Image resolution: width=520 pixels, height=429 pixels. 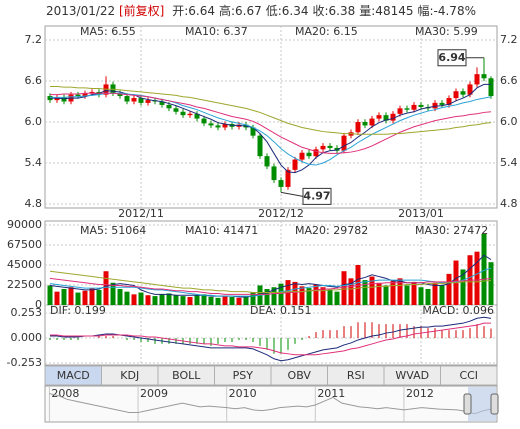 I want to click on indicator-tab-label: PSY, so click(x=243, y=375).